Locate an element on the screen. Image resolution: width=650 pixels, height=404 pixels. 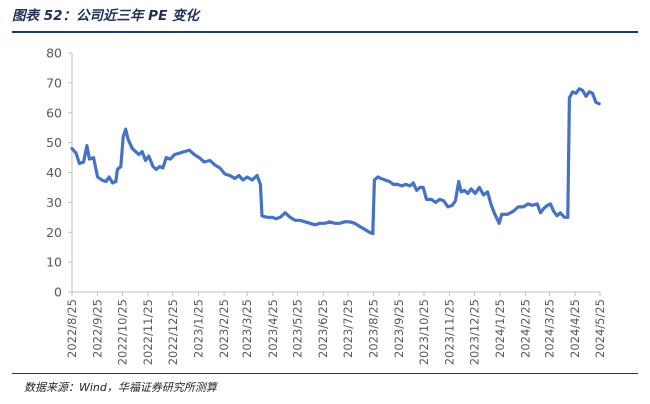
y-tick-label: 50 is located at coordinates (54, 142).